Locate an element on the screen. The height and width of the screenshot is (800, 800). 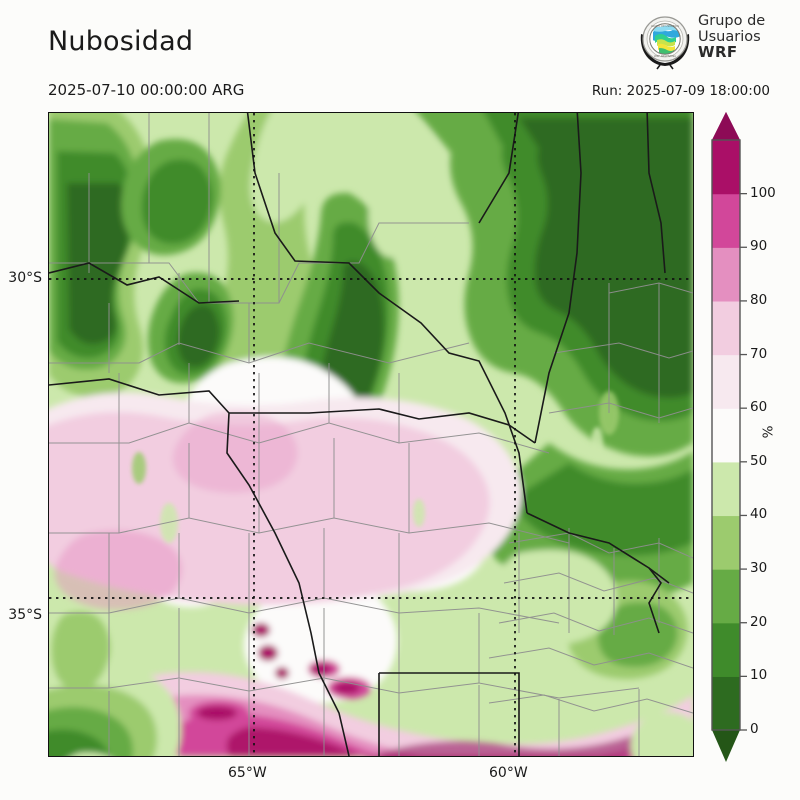
lat-label-35s: 35°S is located at coordinates (25, 615).